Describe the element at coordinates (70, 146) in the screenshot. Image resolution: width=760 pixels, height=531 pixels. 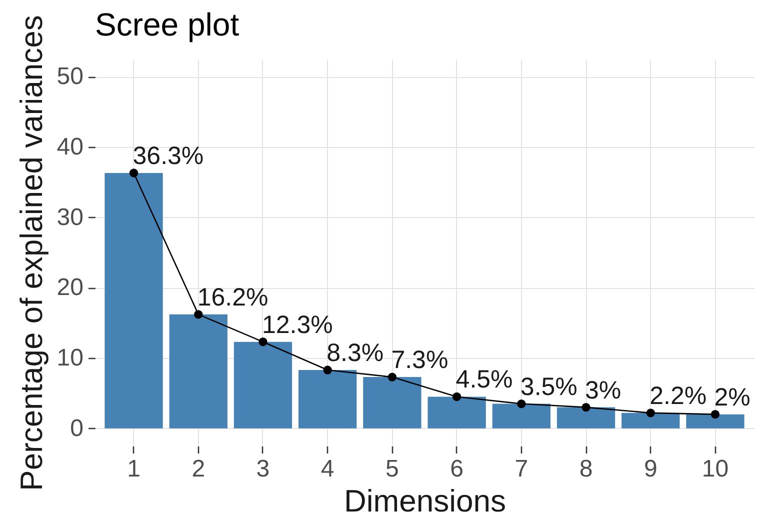
I see `y-tick-label: 40` at that location.